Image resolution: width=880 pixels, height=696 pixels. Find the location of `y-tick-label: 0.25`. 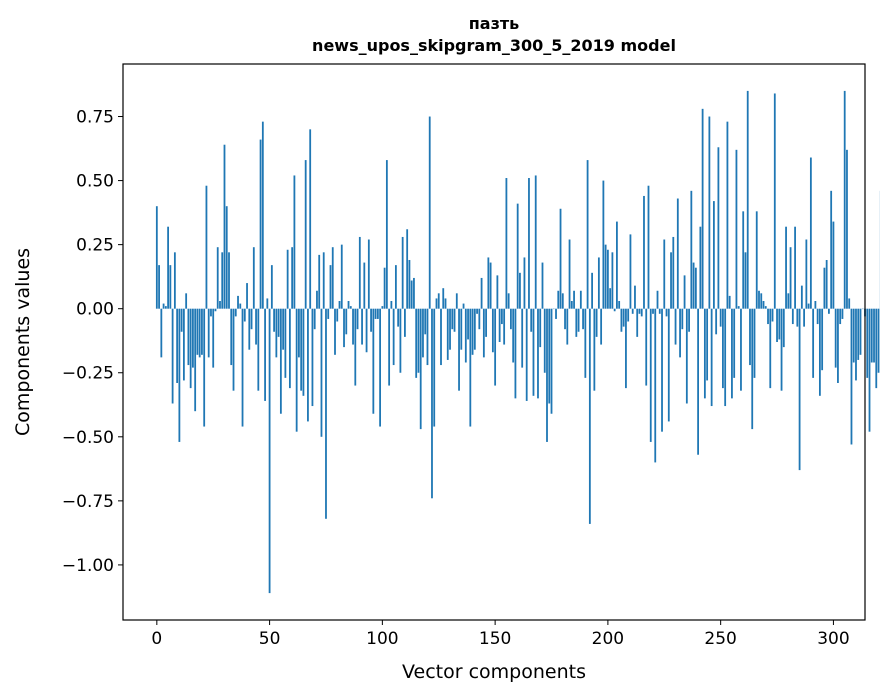

y-tick-label: 0.25 is located at coordinates (95, 246).